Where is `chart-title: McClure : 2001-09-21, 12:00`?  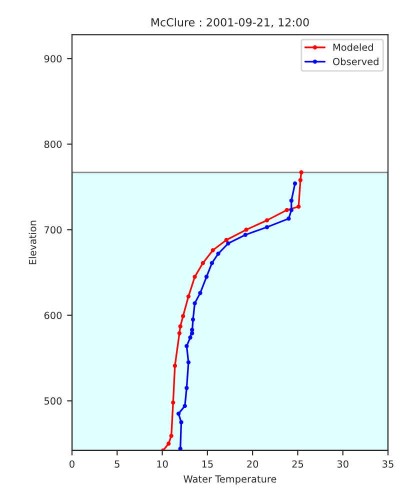
chart-title: McClure : 2001-09-21, 12:00 is located at coordinates (230, 23).